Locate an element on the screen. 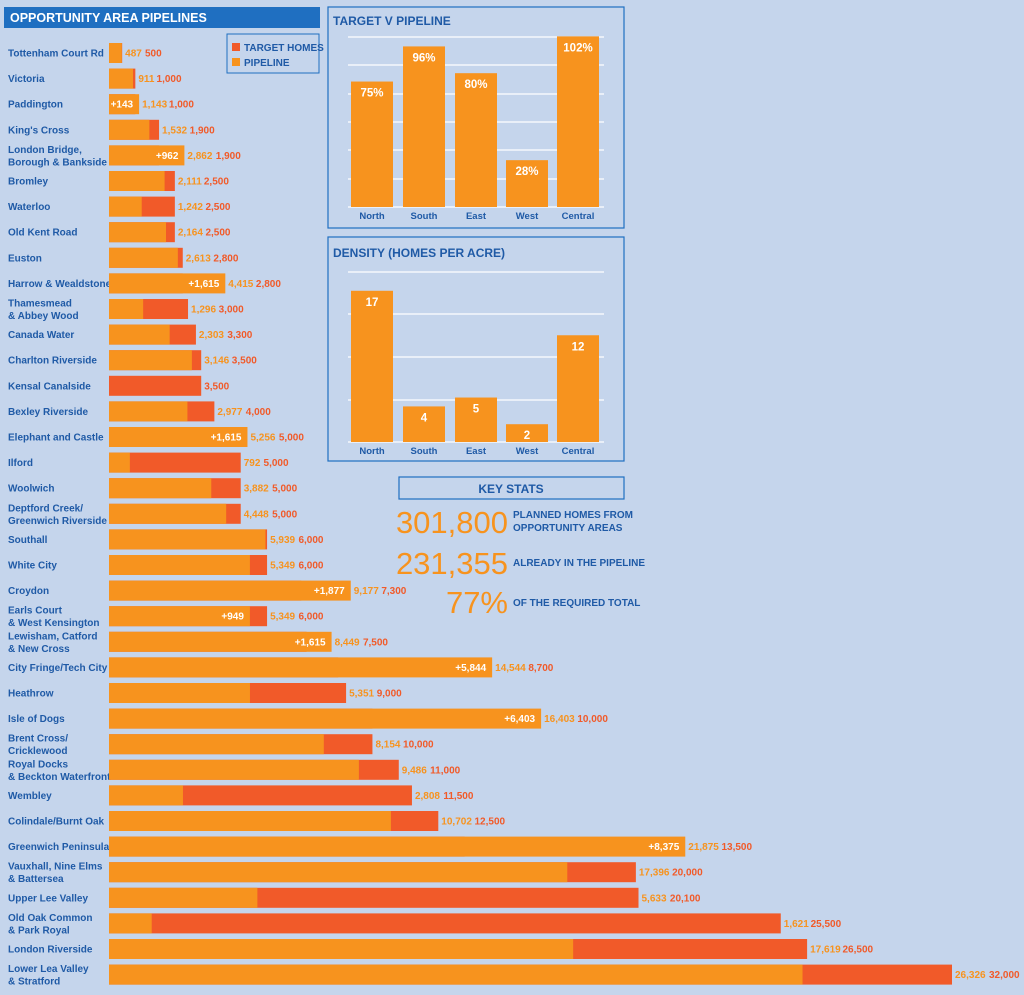 Image resolution: width=1024 pixels, height=995 pixels. category-label-line: & Stratford is located at coordinates (34, 982).